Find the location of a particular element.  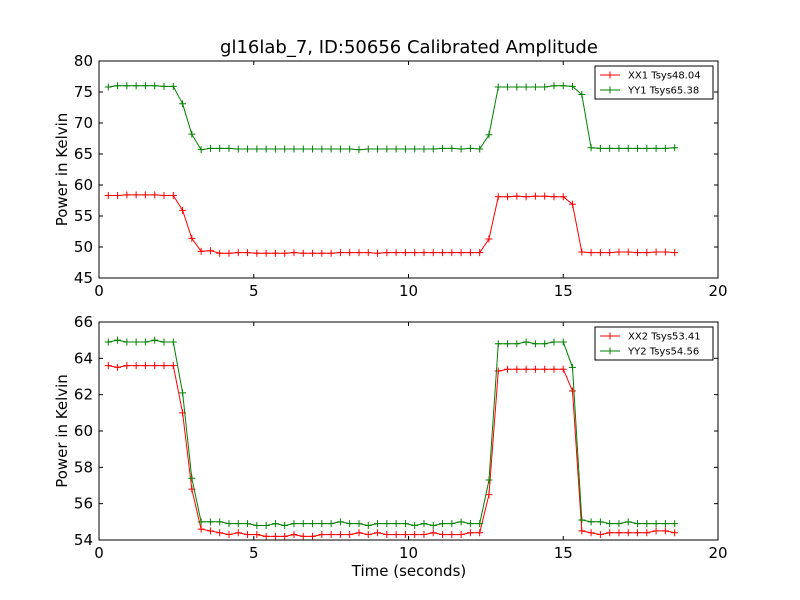

y-tick-label: 45 is located at coordinates (83, 278).